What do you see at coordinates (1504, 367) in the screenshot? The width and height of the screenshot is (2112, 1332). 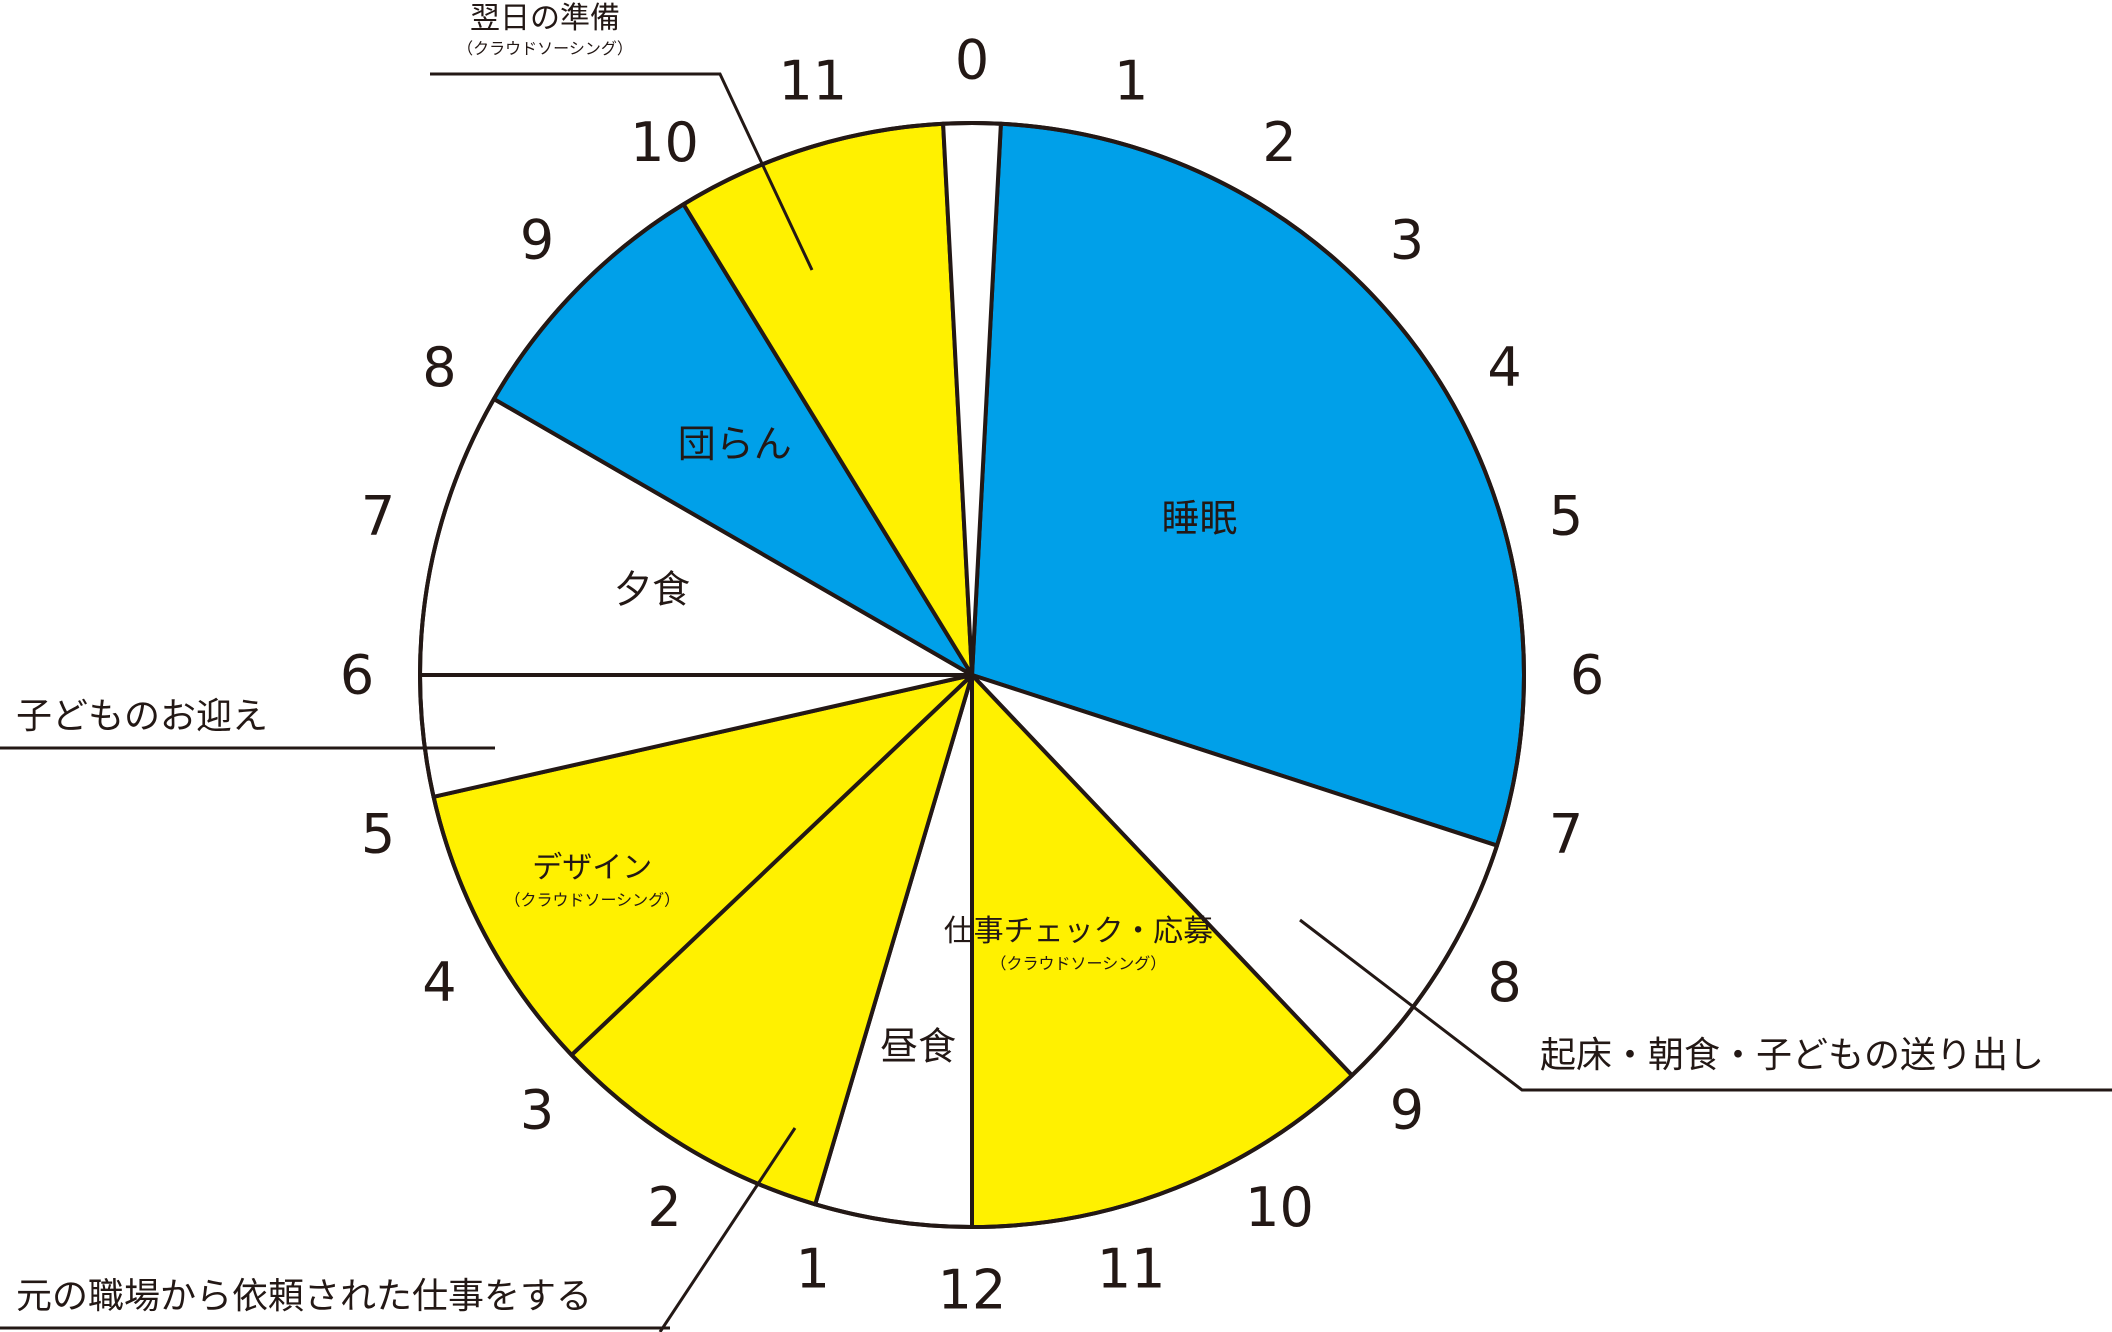 I see `hour-tick-4: 4` at bounding box center [1504, 367].